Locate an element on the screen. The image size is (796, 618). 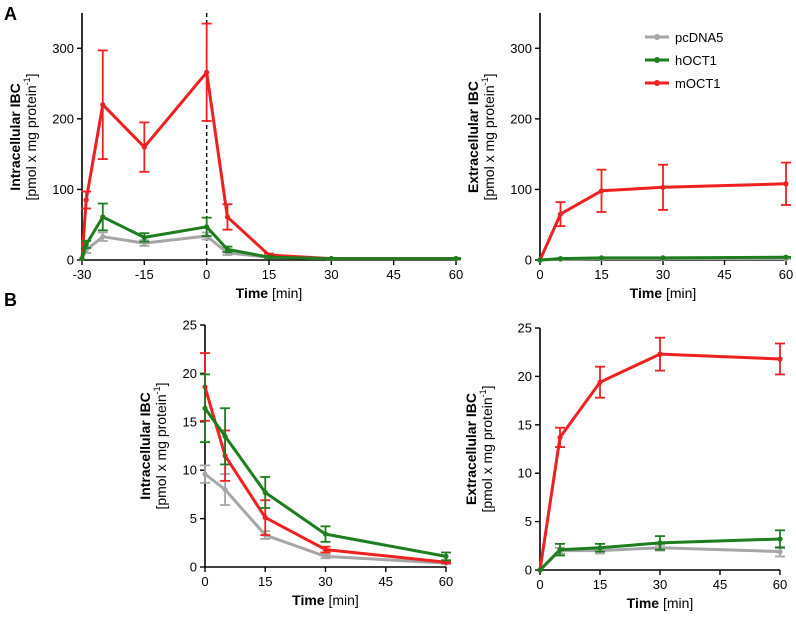
x-tick-label: 60 is located at coordinates (456, 274).